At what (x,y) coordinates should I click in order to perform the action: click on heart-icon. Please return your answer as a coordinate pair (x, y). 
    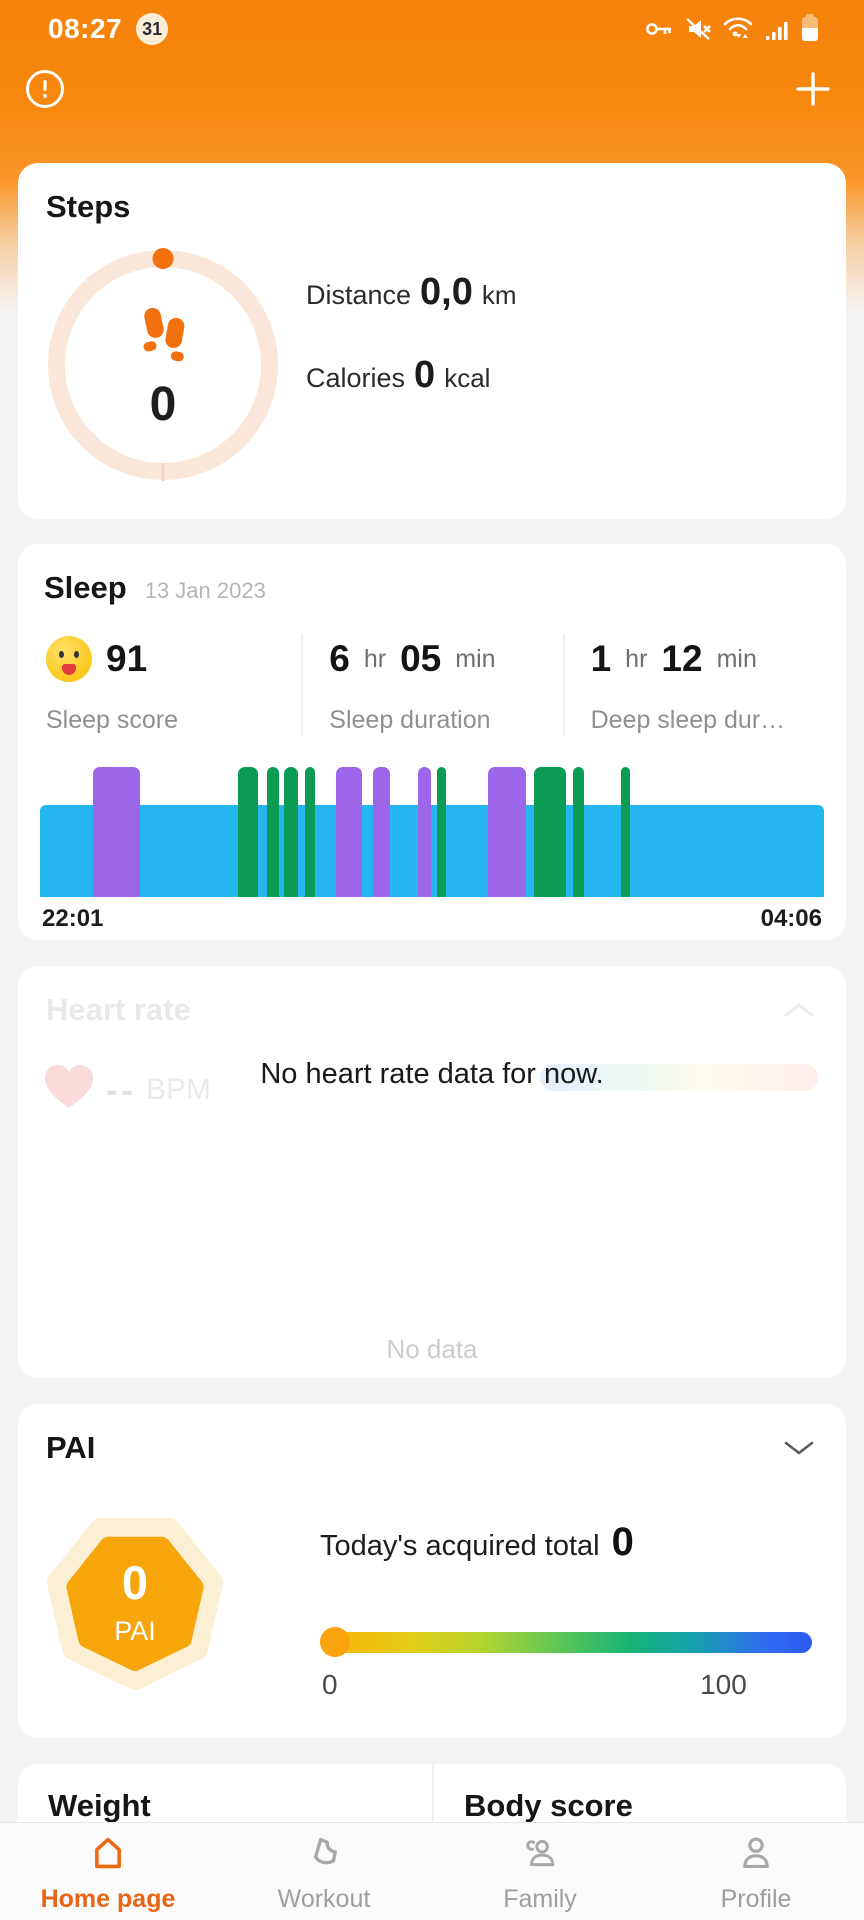
    Looking at the image, I should click on (69, 1089).